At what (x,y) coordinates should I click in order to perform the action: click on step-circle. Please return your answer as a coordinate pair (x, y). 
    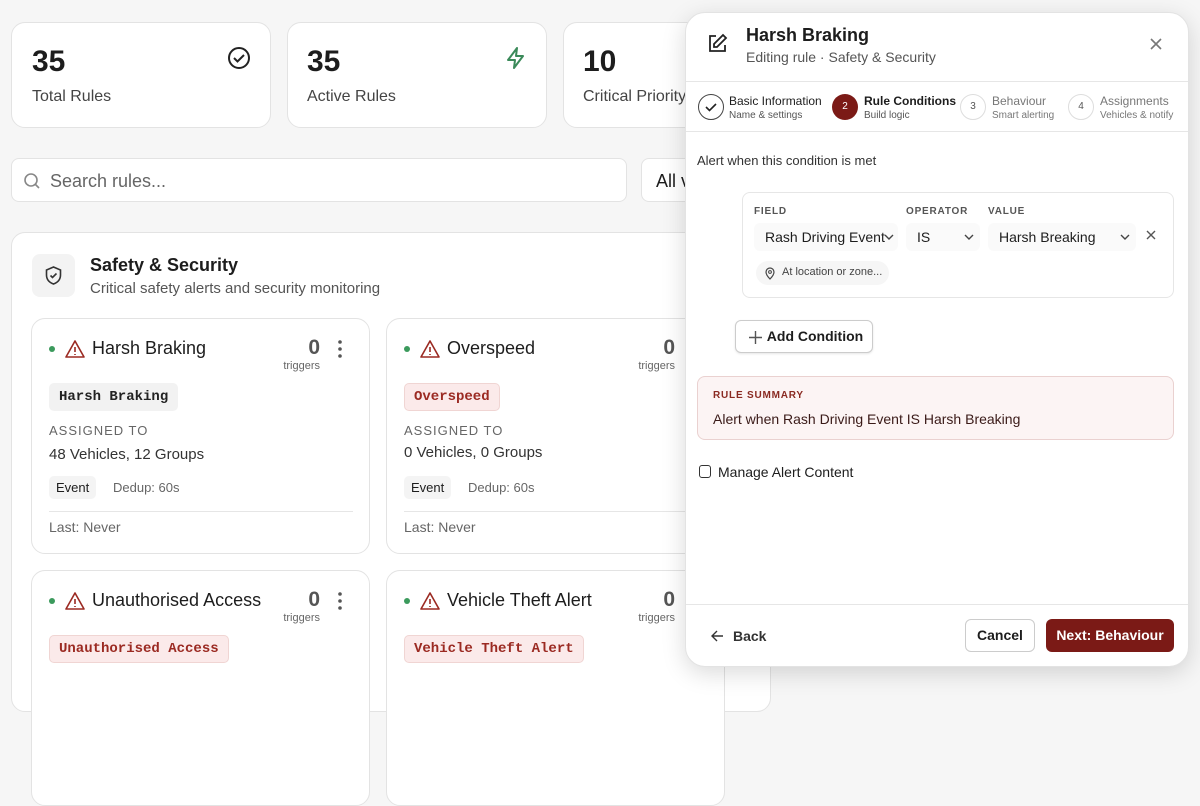
    Looking at the image, I should click on (711, 107).